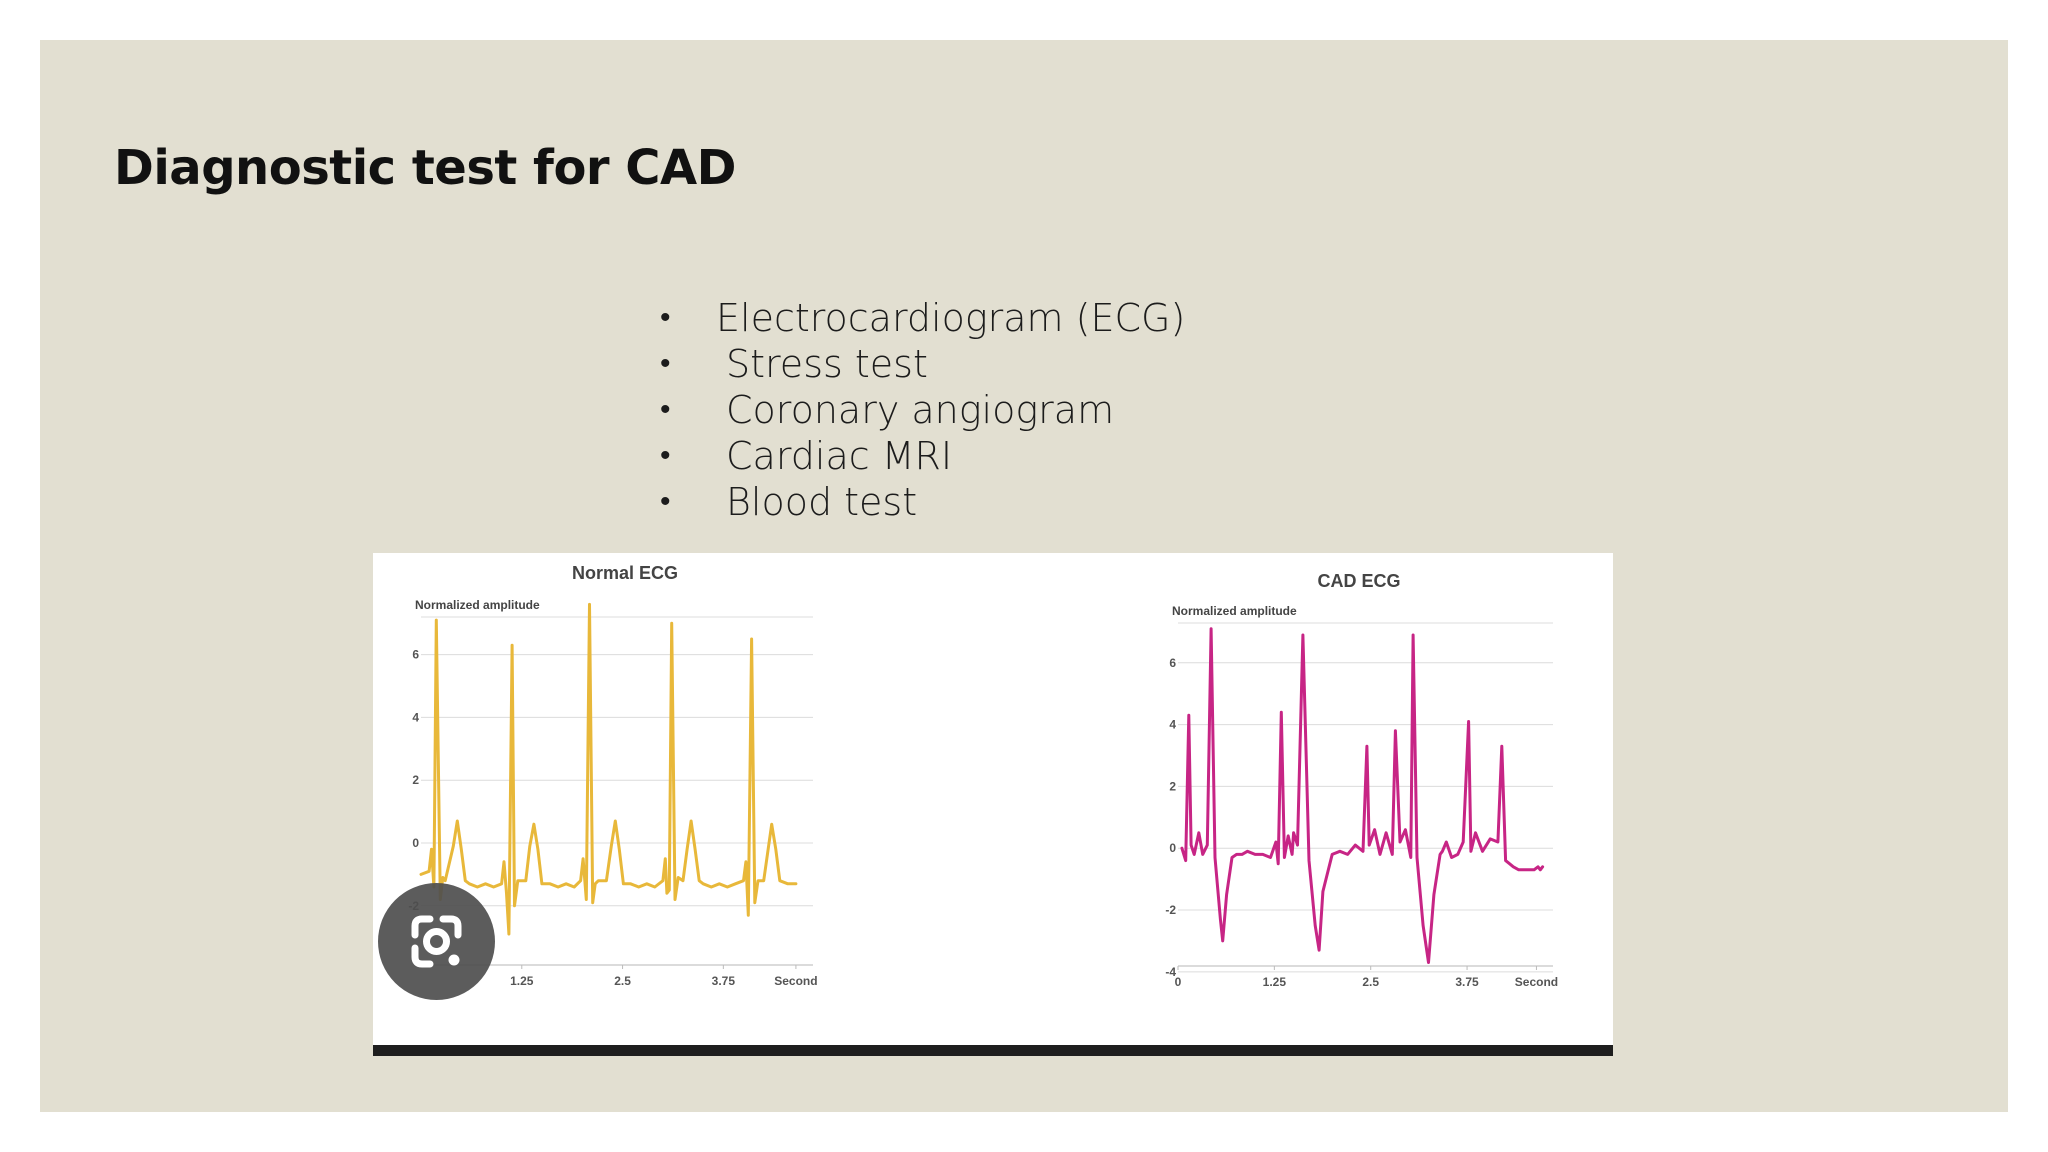 The image size is (2048, 1152). What do you see at coordinates (1178, 982) in the screenshot?
I see `x-tick-label: 0` at bounding box center [1178, 982].